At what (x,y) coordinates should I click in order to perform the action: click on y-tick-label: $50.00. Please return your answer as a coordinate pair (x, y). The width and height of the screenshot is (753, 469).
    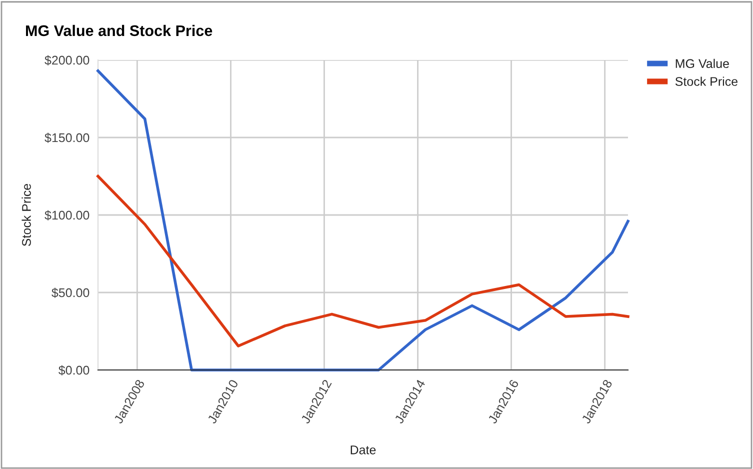
    Looking at the image, I should click on (71, 293).